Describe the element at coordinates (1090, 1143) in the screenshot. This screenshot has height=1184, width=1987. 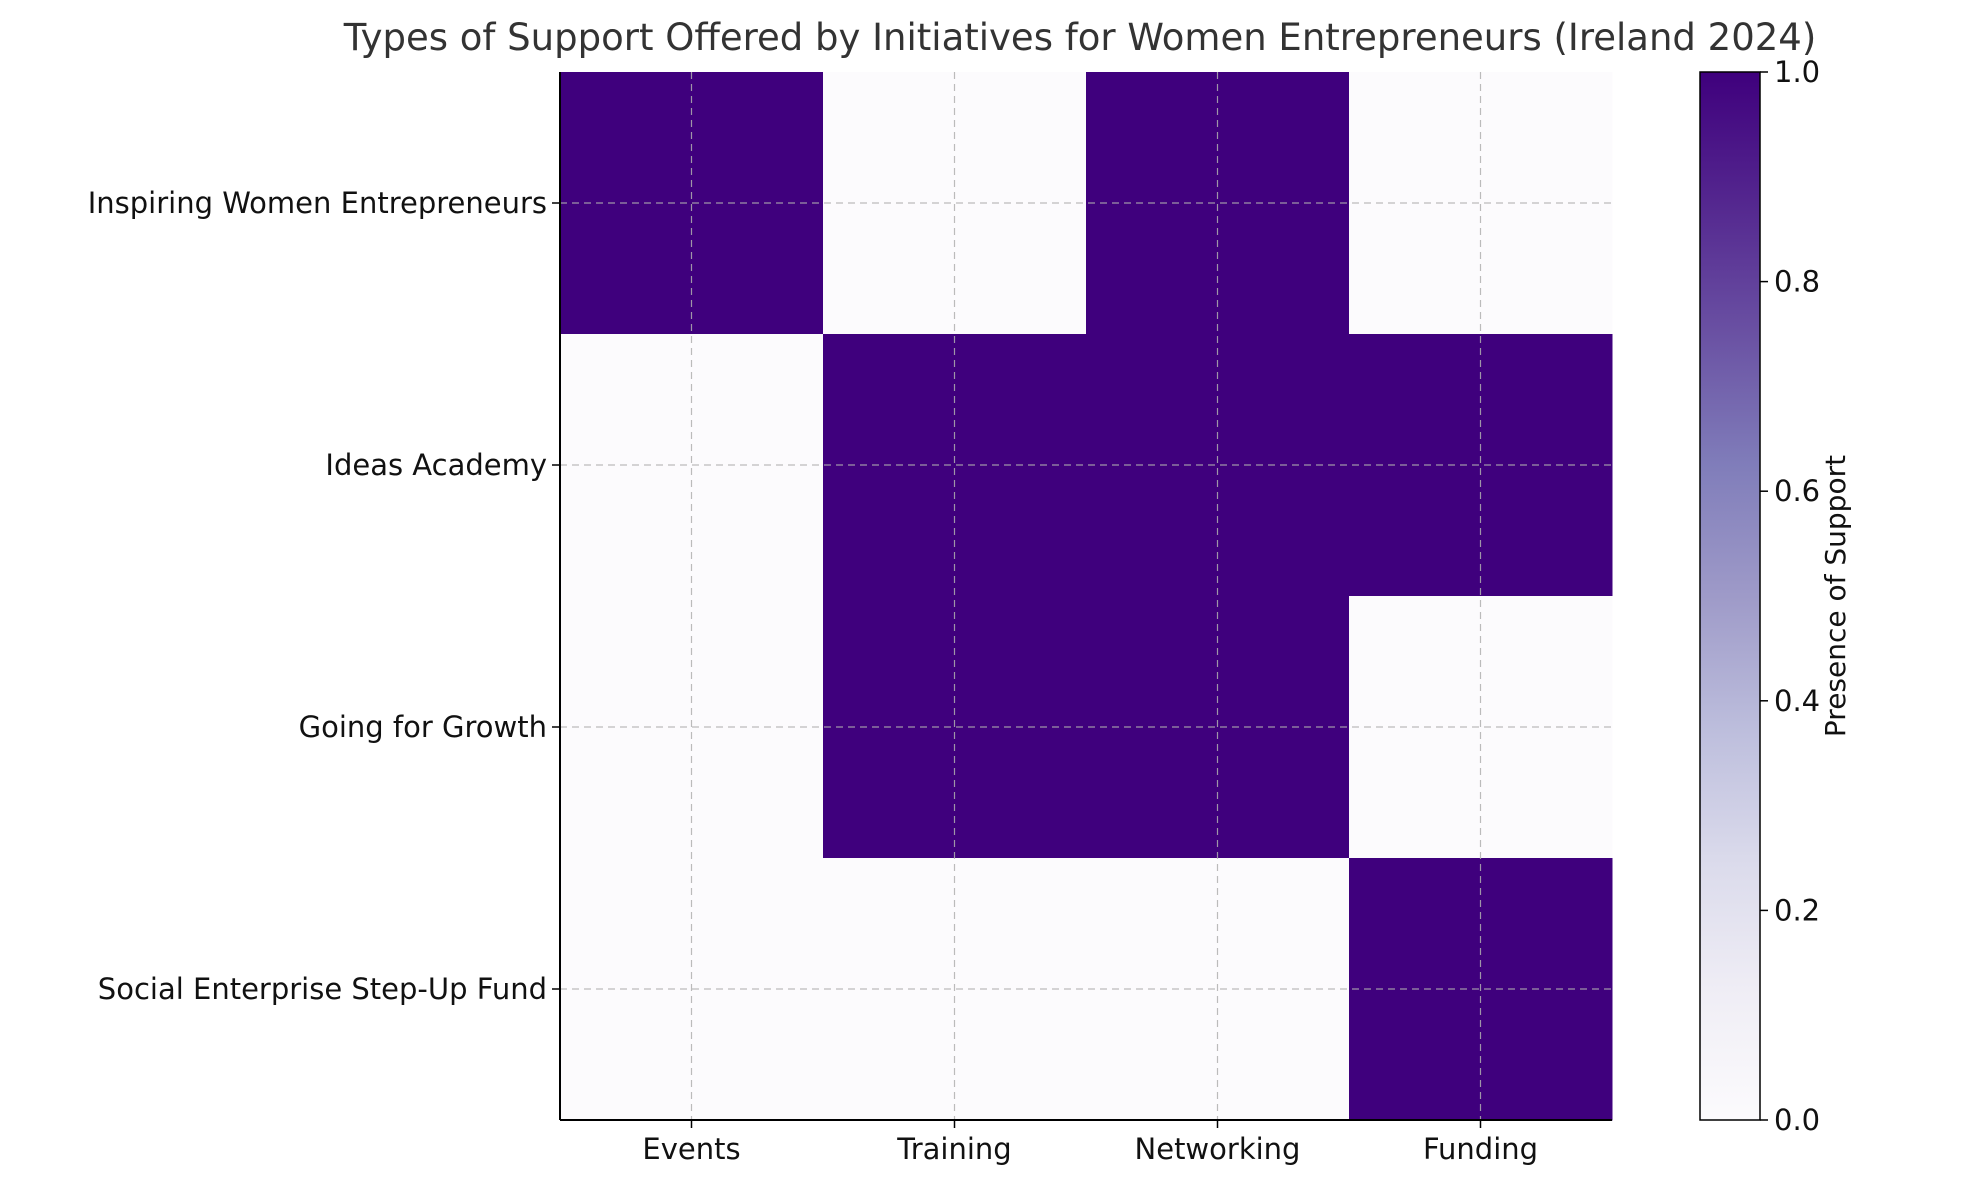
I see `x-axis-ticks: Events Training Networking Funding` at that location.